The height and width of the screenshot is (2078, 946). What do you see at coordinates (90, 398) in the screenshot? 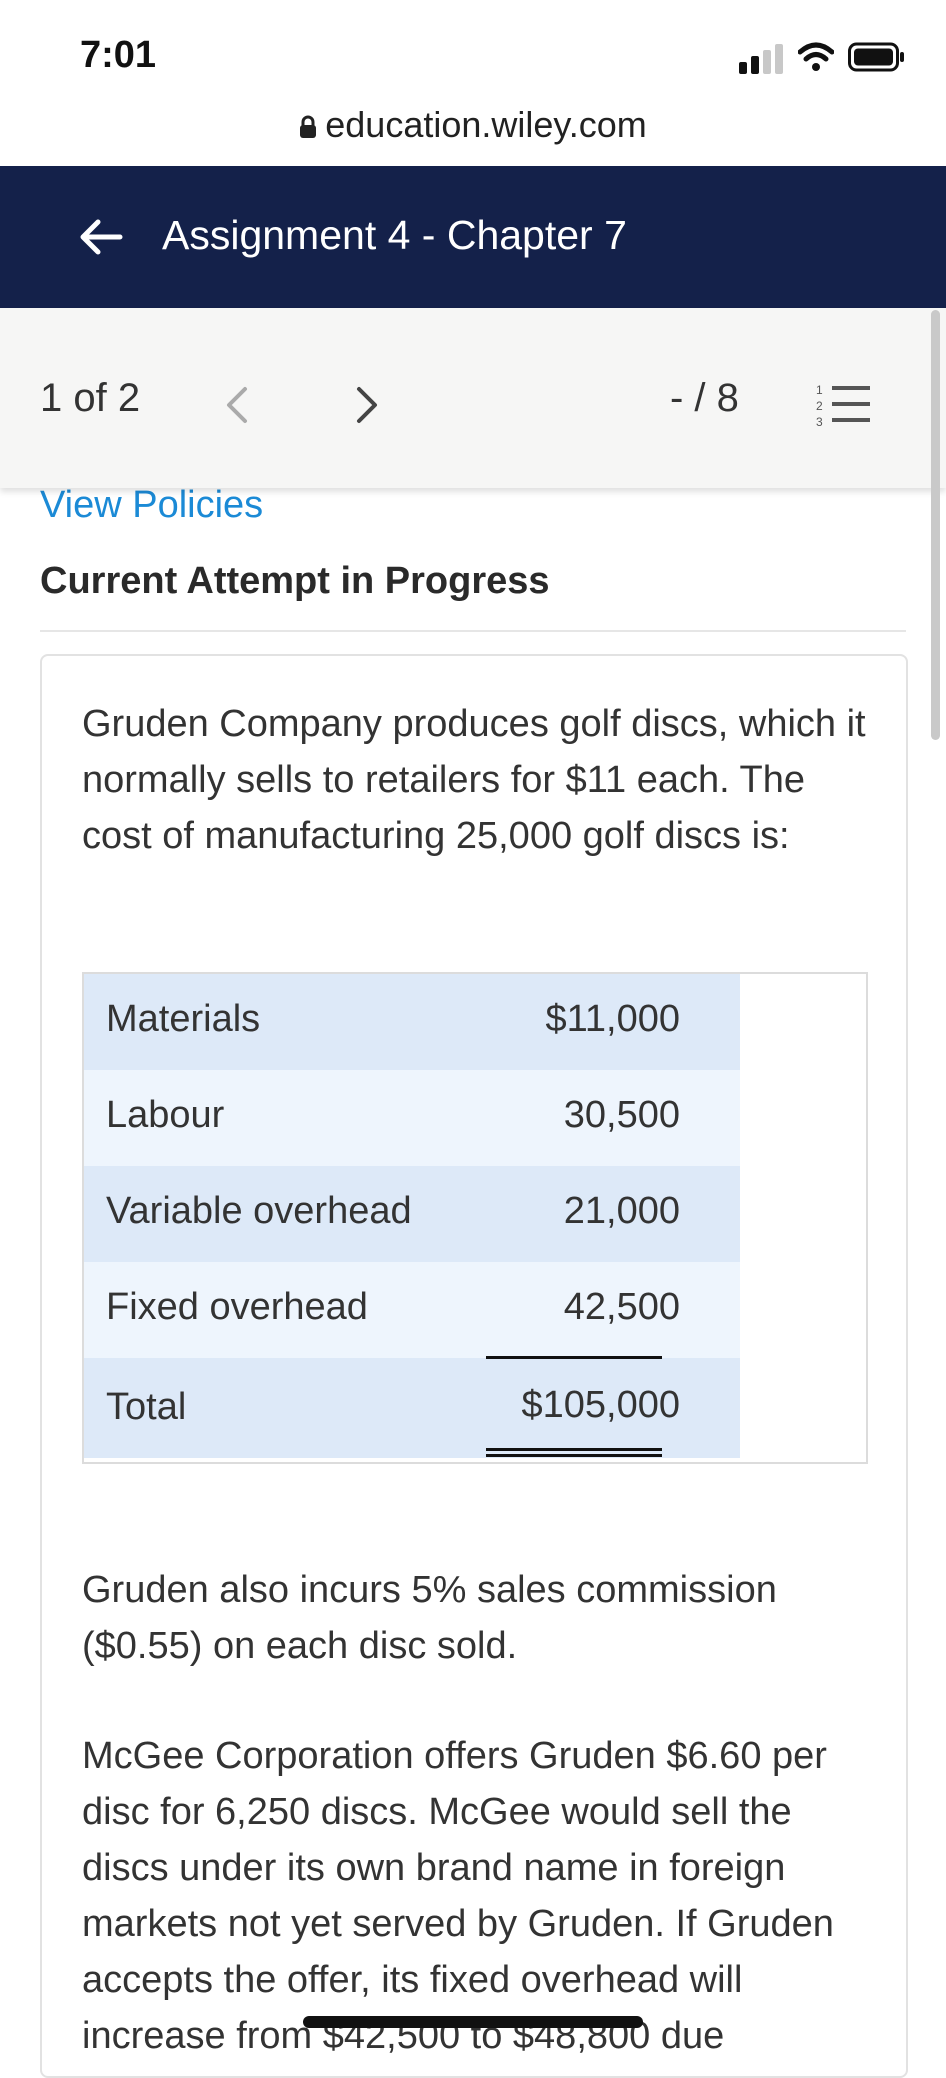
I see `question-count: 1 of 2` at bounding box center [90, 398].